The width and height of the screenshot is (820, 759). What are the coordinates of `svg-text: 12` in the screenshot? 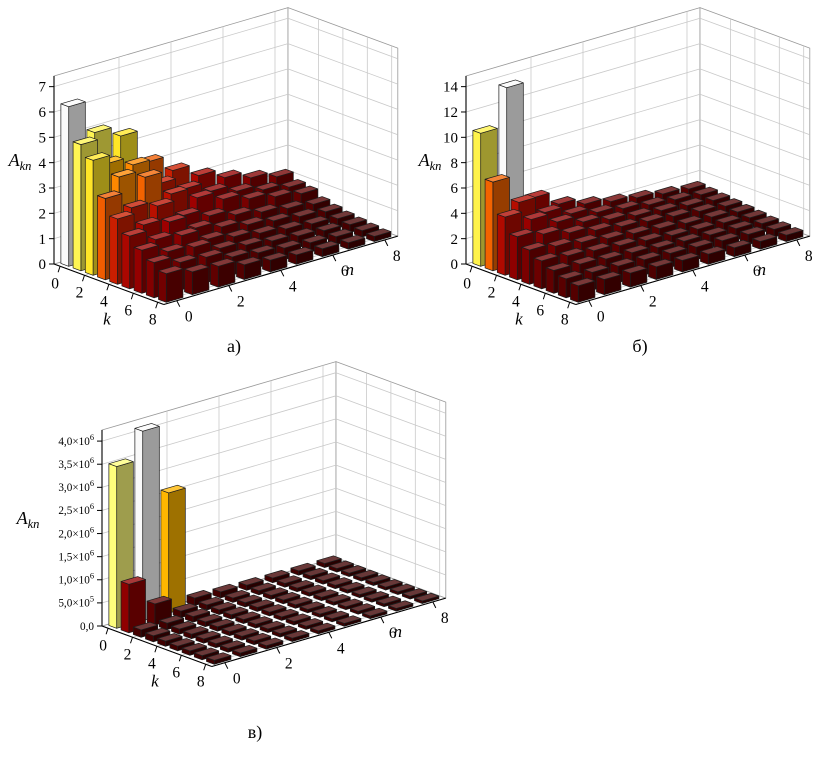 It's located at (450, 113).